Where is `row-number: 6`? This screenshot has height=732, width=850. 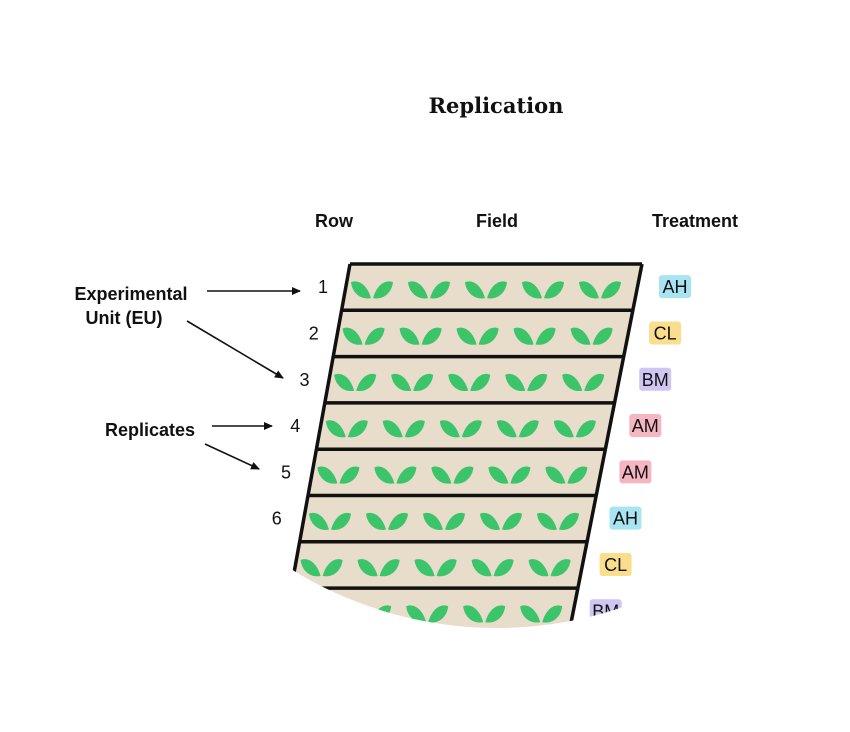
row-number: 6 is located at coordinates (277, 519).